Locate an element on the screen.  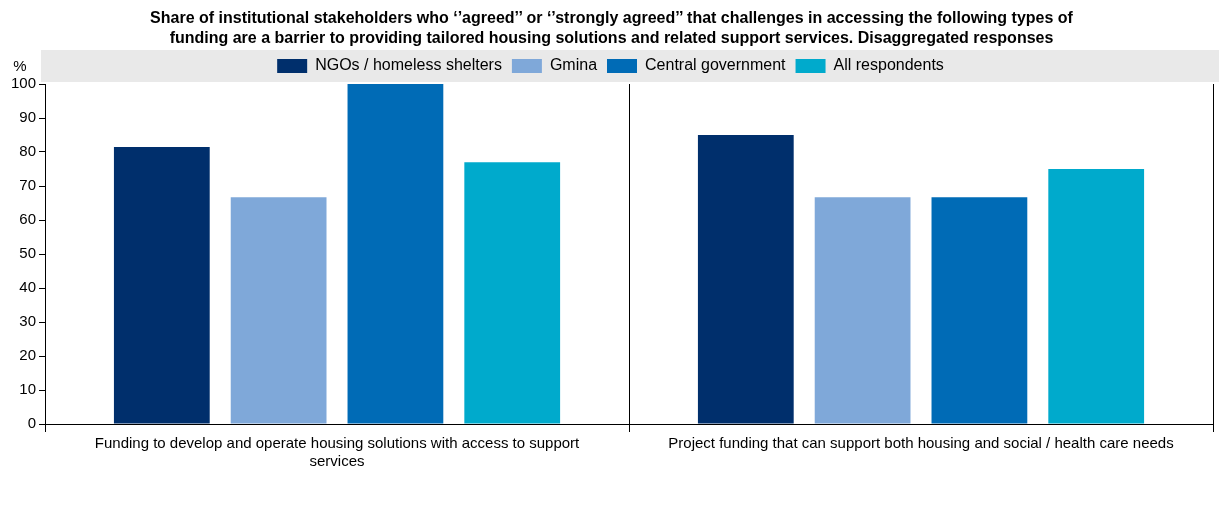
chart-title: Share of institutional stakeholders who ‘’agreed’’ or ‘’strongly agreed’’ that challenges in accessing the following types of funding are a barrier to providing tailored housing solutions and related support services. Disaggregated responses is located at coordinates (611, 28).